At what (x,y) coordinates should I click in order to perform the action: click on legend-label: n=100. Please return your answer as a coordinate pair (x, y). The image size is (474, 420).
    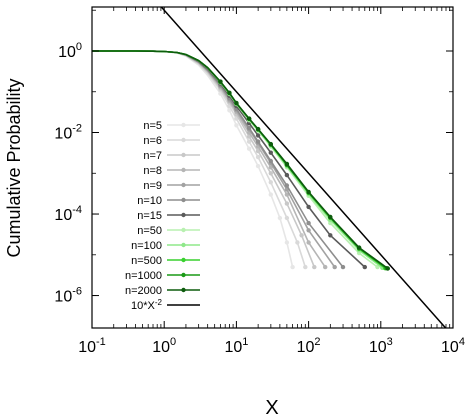
    Looking at the image, I should click on (146, 246).